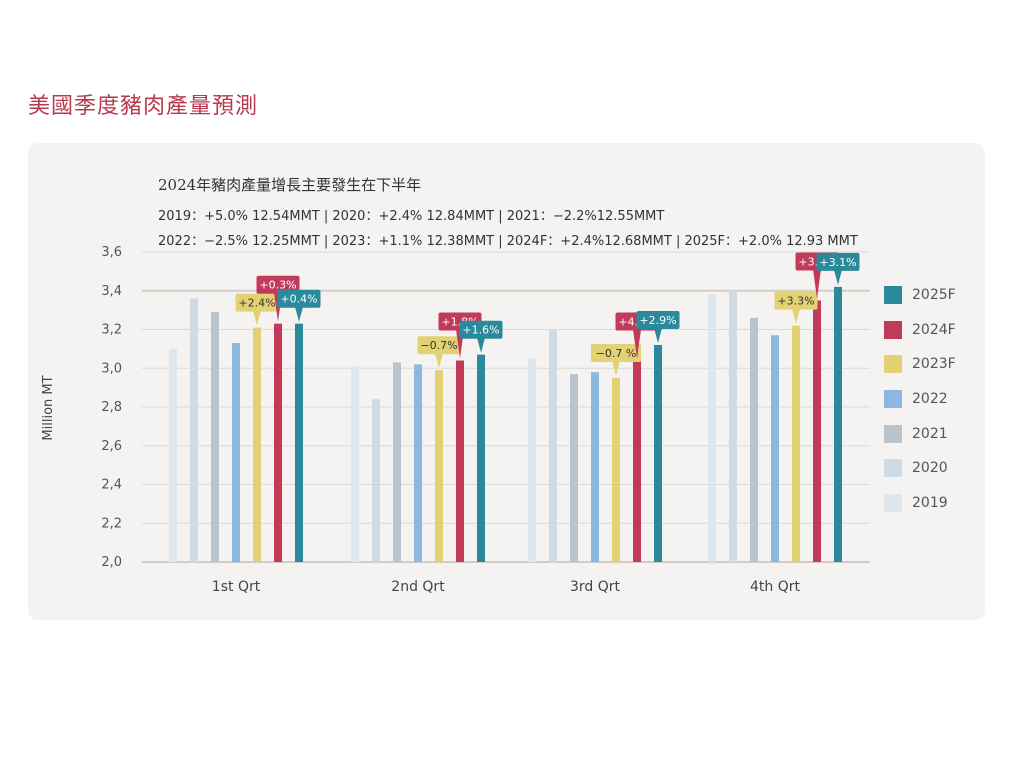  What do you see at coordinates (930, 502) in the screenshot?
I see `legend-label: 2019` at bounding box center [930, 502].